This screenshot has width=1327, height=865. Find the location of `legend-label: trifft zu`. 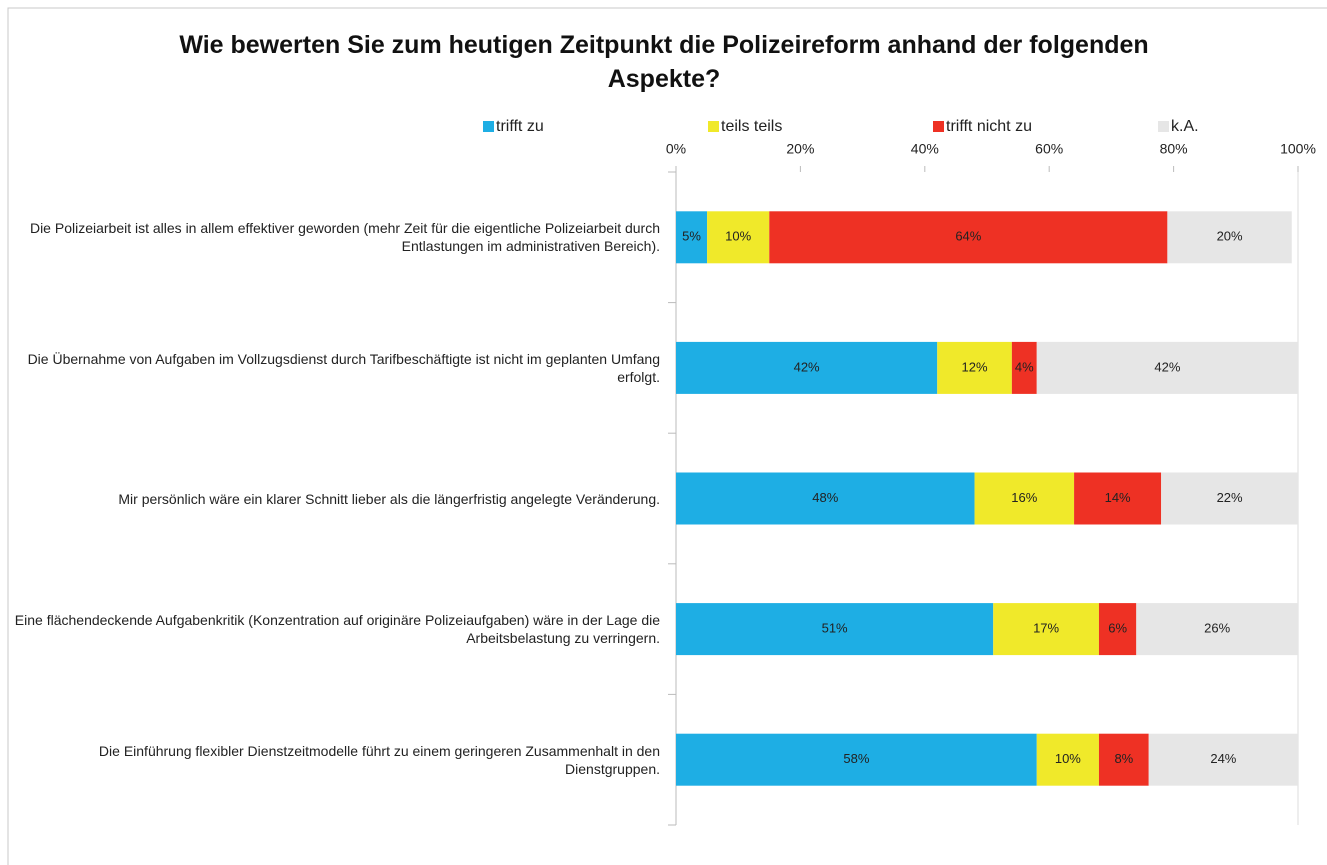

legend-label: trifft zu is located at coordinates (520, 126).